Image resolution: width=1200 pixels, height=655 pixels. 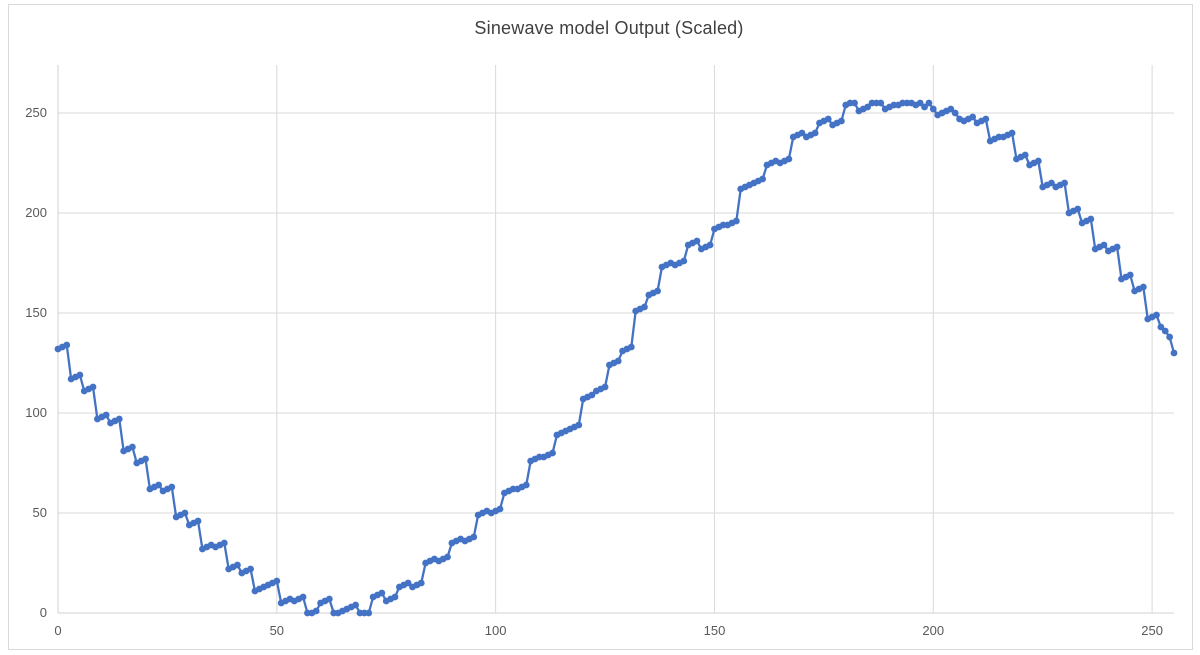 I want to click on x-tick-label: 150, so click(x=714, y=630).